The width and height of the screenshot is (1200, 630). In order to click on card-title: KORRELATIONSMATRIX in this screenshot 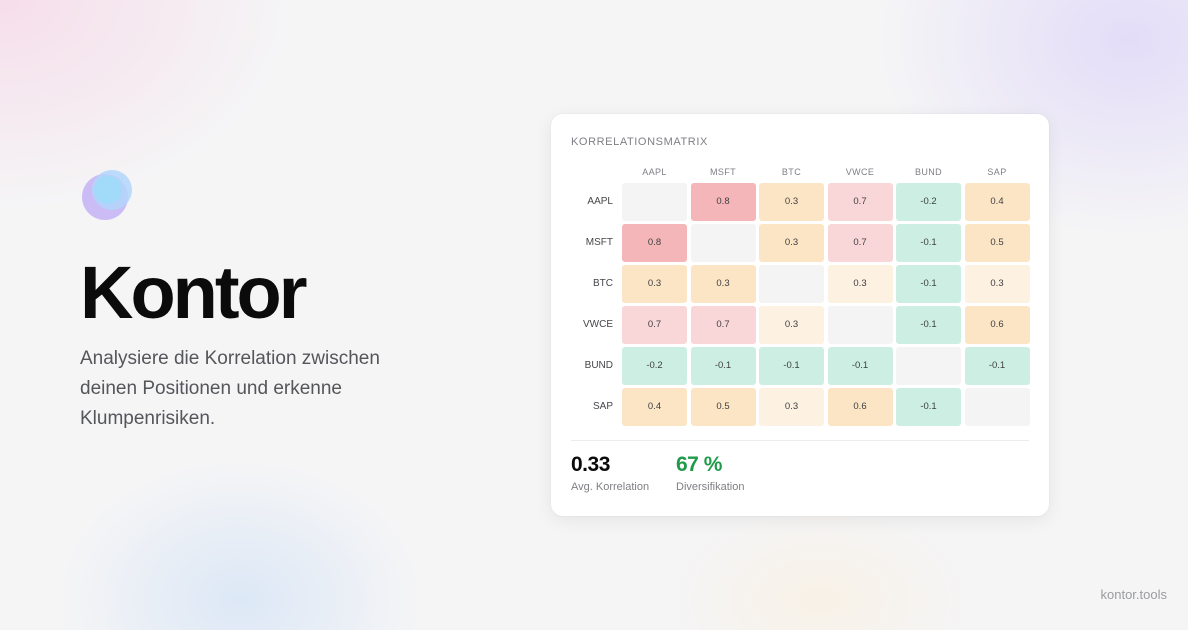, I will do `click(639, 142)`.